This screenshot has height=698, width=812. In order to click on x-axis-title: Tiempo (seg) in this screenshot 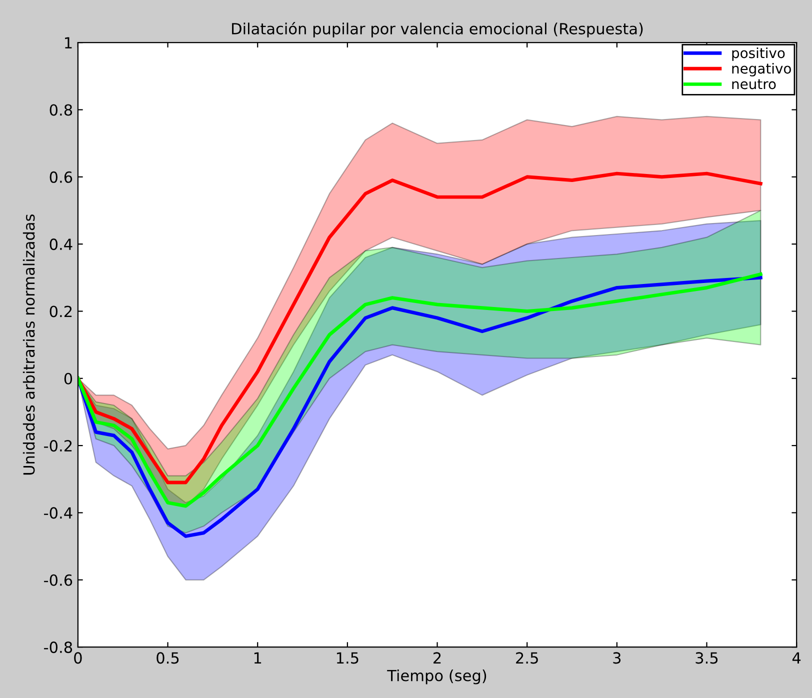, I will do `click(436, 676)`.